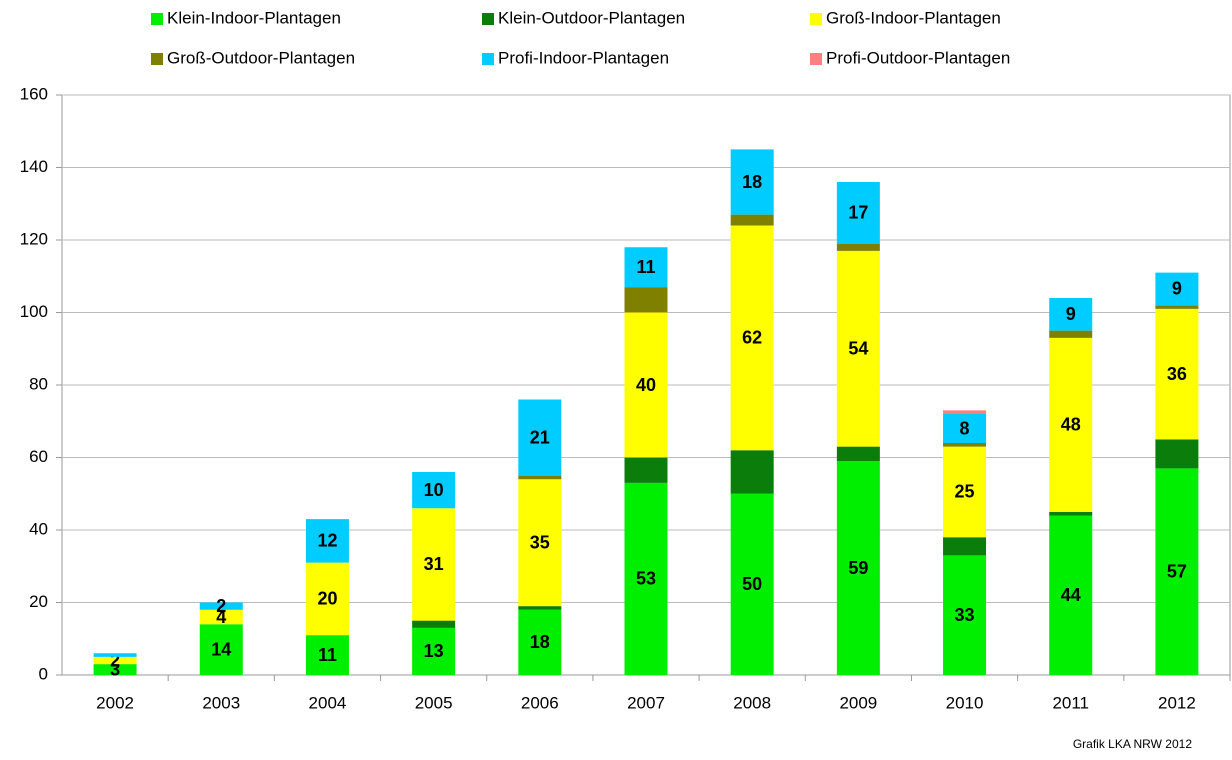  What do you see at coordinates (591, 17) in the screenshot?
I see `legend-label: Klein-Outdoor-Plantagen` at bounding box center [591, 17].